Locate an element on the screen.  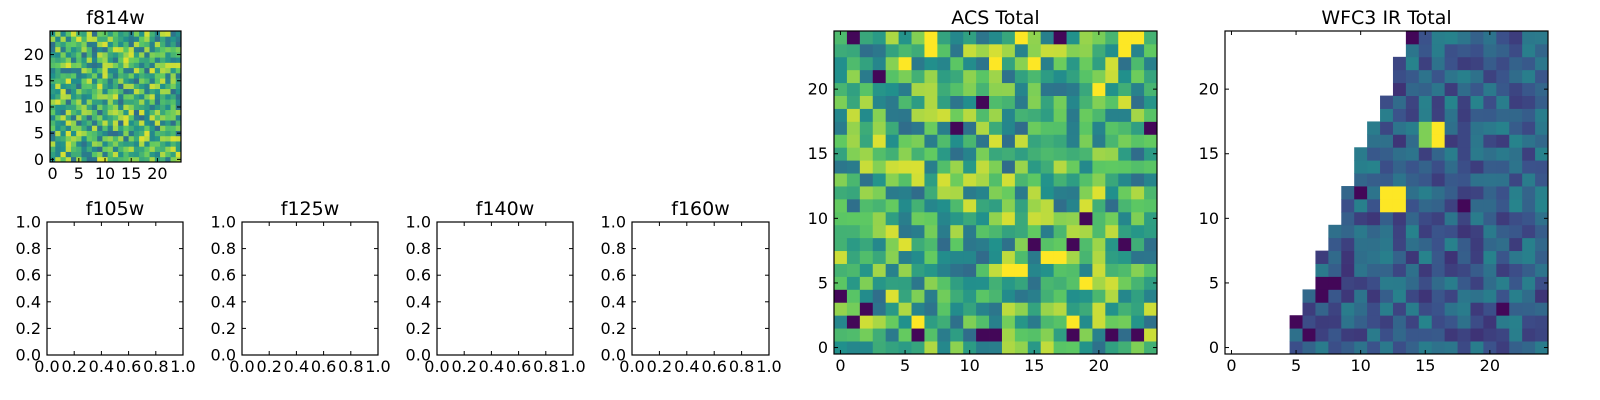
y-tick-label: 0.4 is located at coordinates (28, 301).